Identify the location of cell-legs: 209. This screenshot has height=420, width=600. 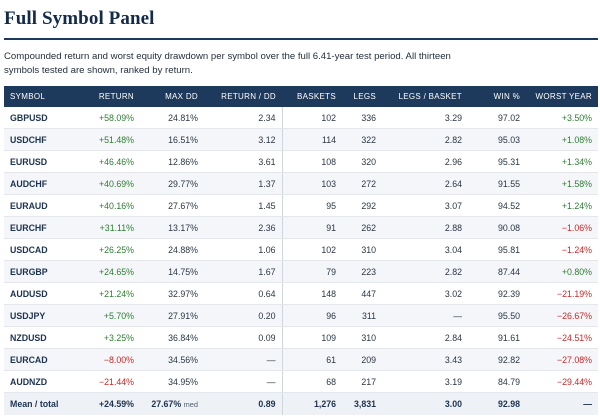
(362, 359).